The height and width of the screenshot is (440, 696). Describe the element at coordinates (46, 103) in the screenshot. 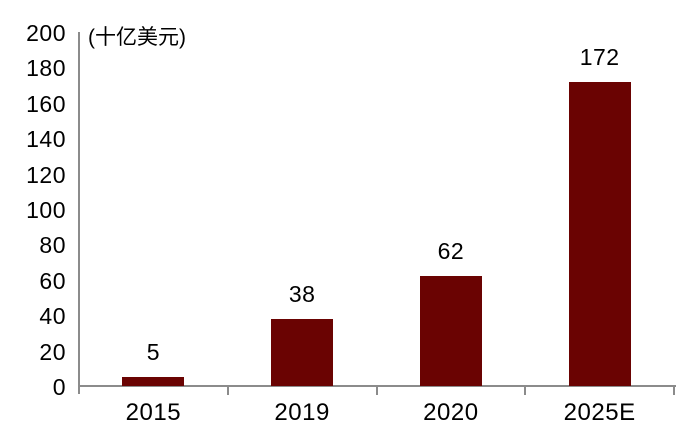

I see `y-tick-label: 160` at that location.